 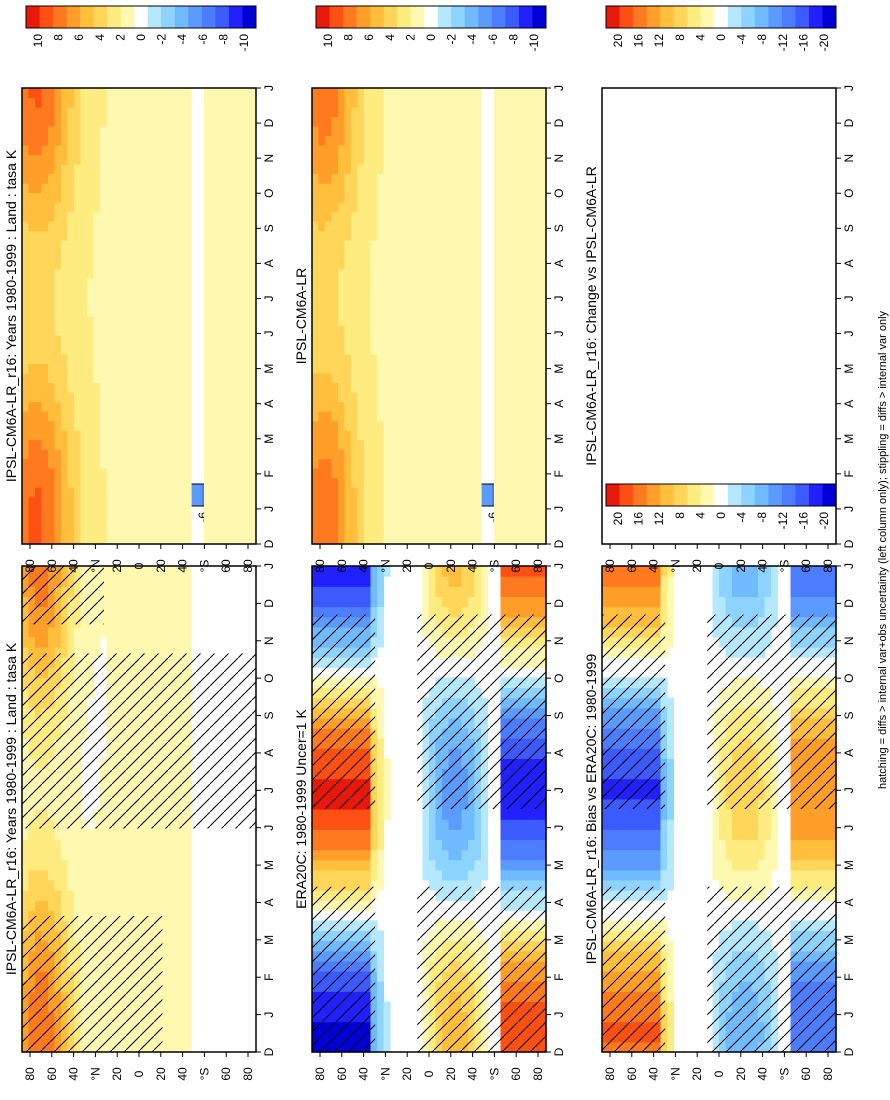 What do you see at coordinates (95, 565) in the screenshot?
I see `latitude-tick-label: °N` at bounding box center [95, 565].